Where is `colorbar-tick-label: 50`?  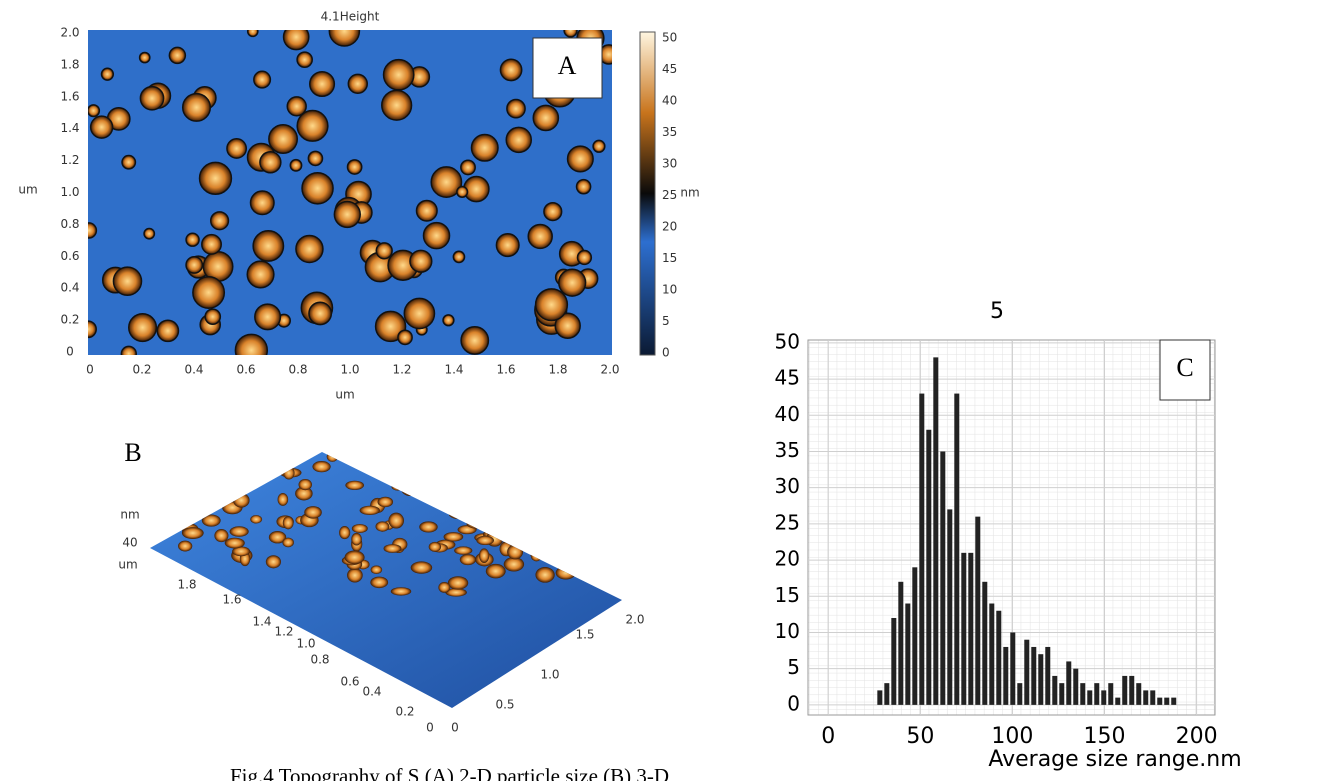
colorbar-tick-label: 50 is located at coordinates (669, 38).